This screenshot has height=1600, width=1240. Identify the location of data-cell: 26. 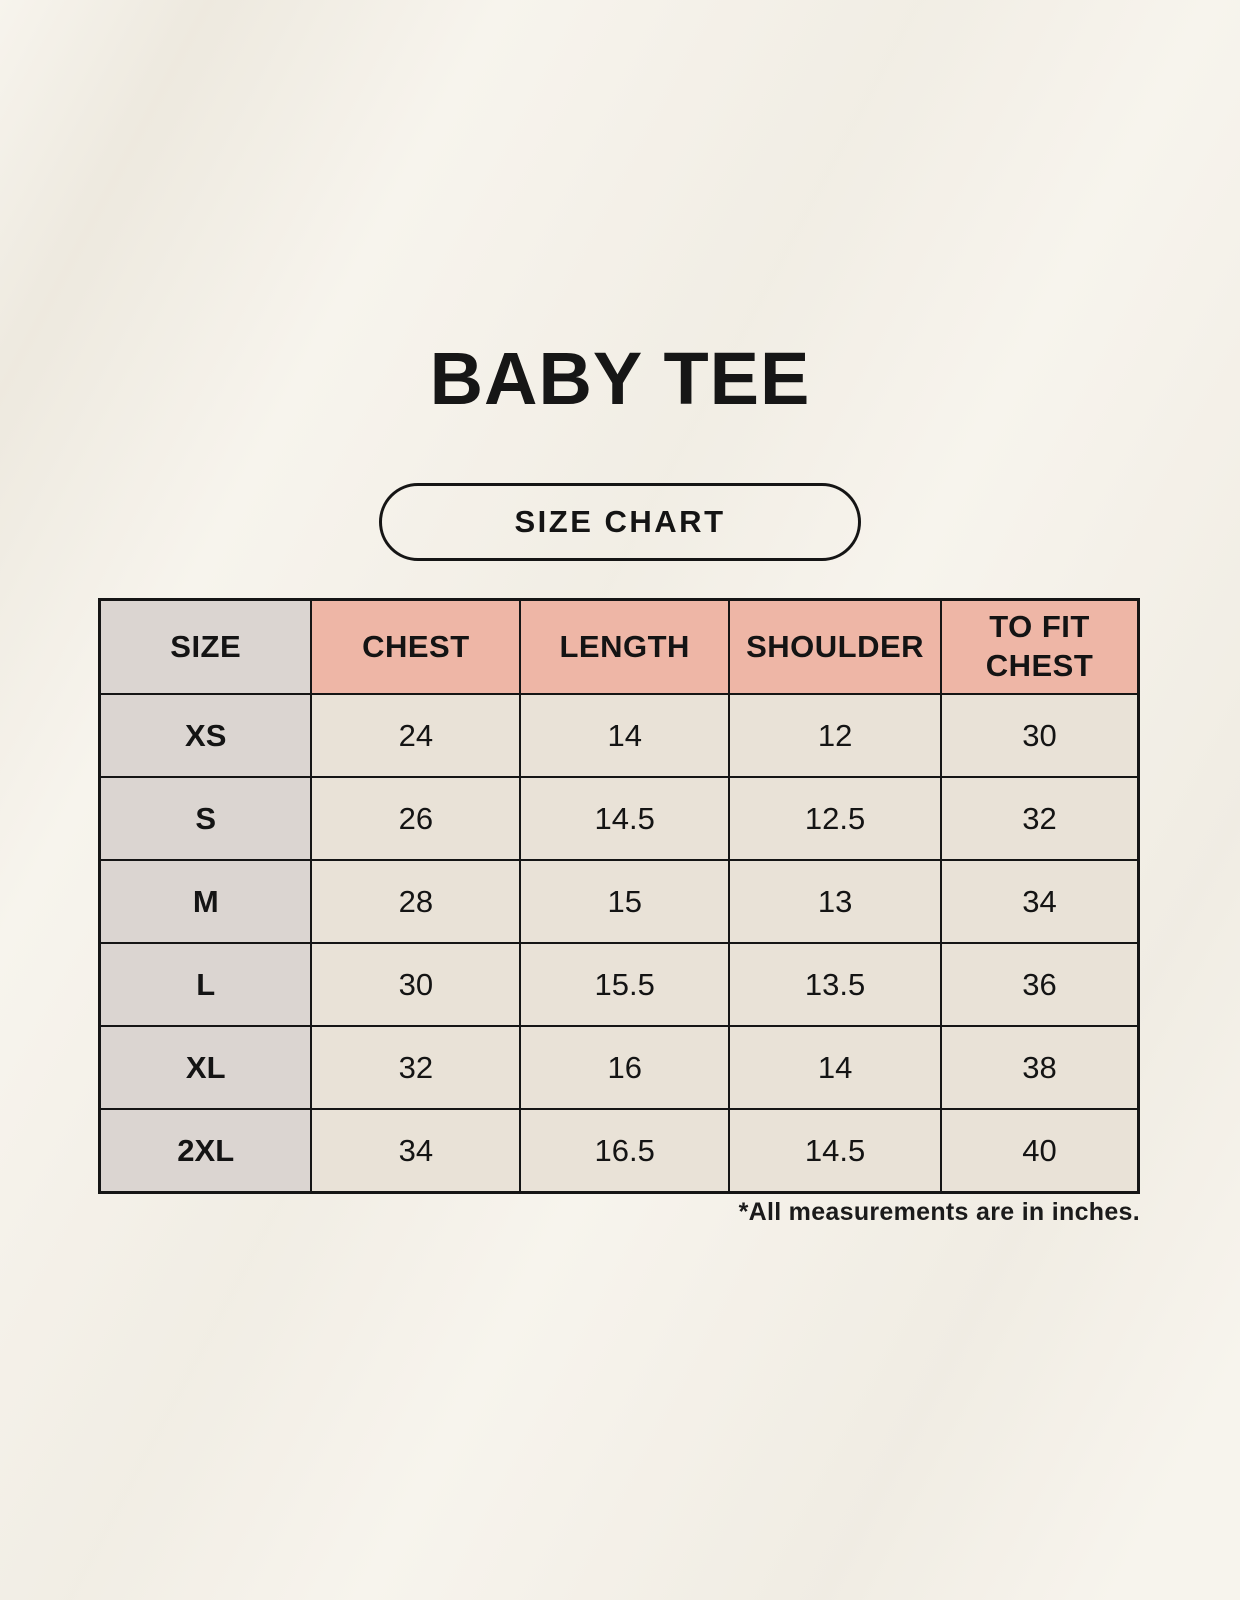
(416, 818).